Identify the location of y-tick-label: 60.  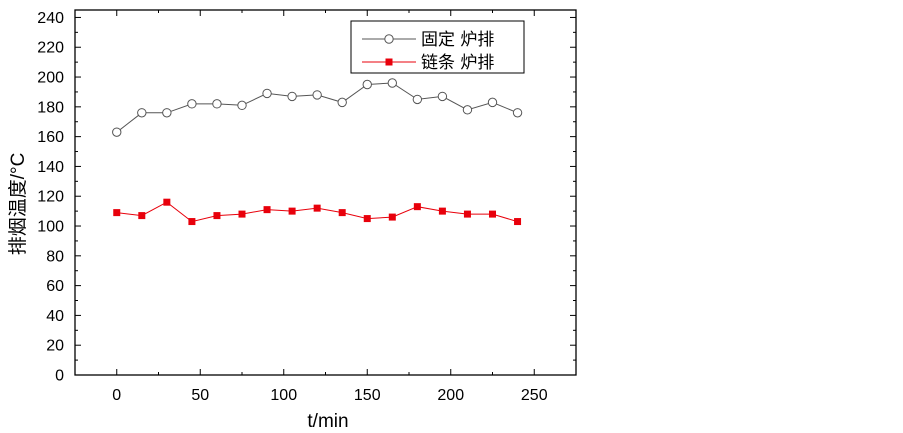
(55, 286).